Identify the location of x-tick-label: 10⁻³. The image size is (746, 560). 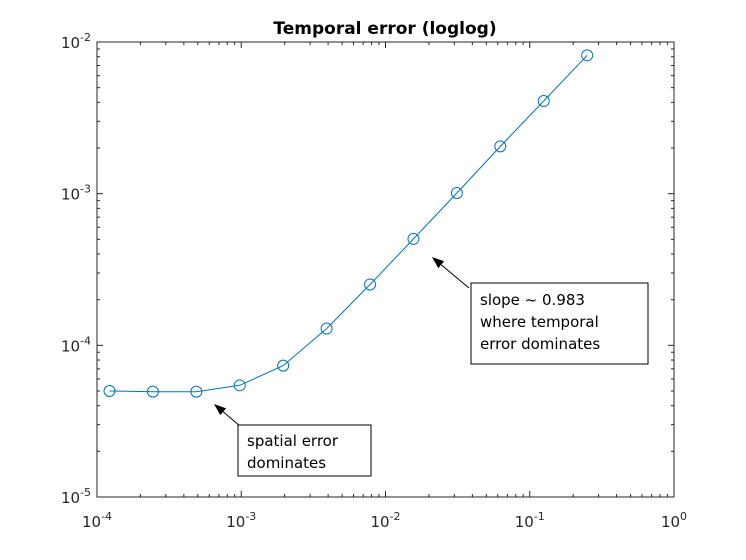
(241, 520).